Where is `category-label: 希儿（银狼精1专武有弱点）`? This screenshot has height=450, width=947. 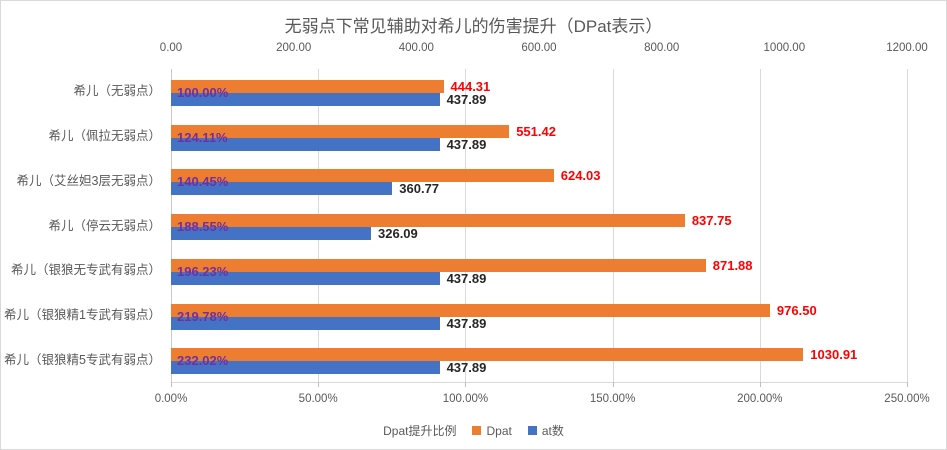
category-label: 希儿（银狼精1专武有弱点） is located at coordinates (82, 314).